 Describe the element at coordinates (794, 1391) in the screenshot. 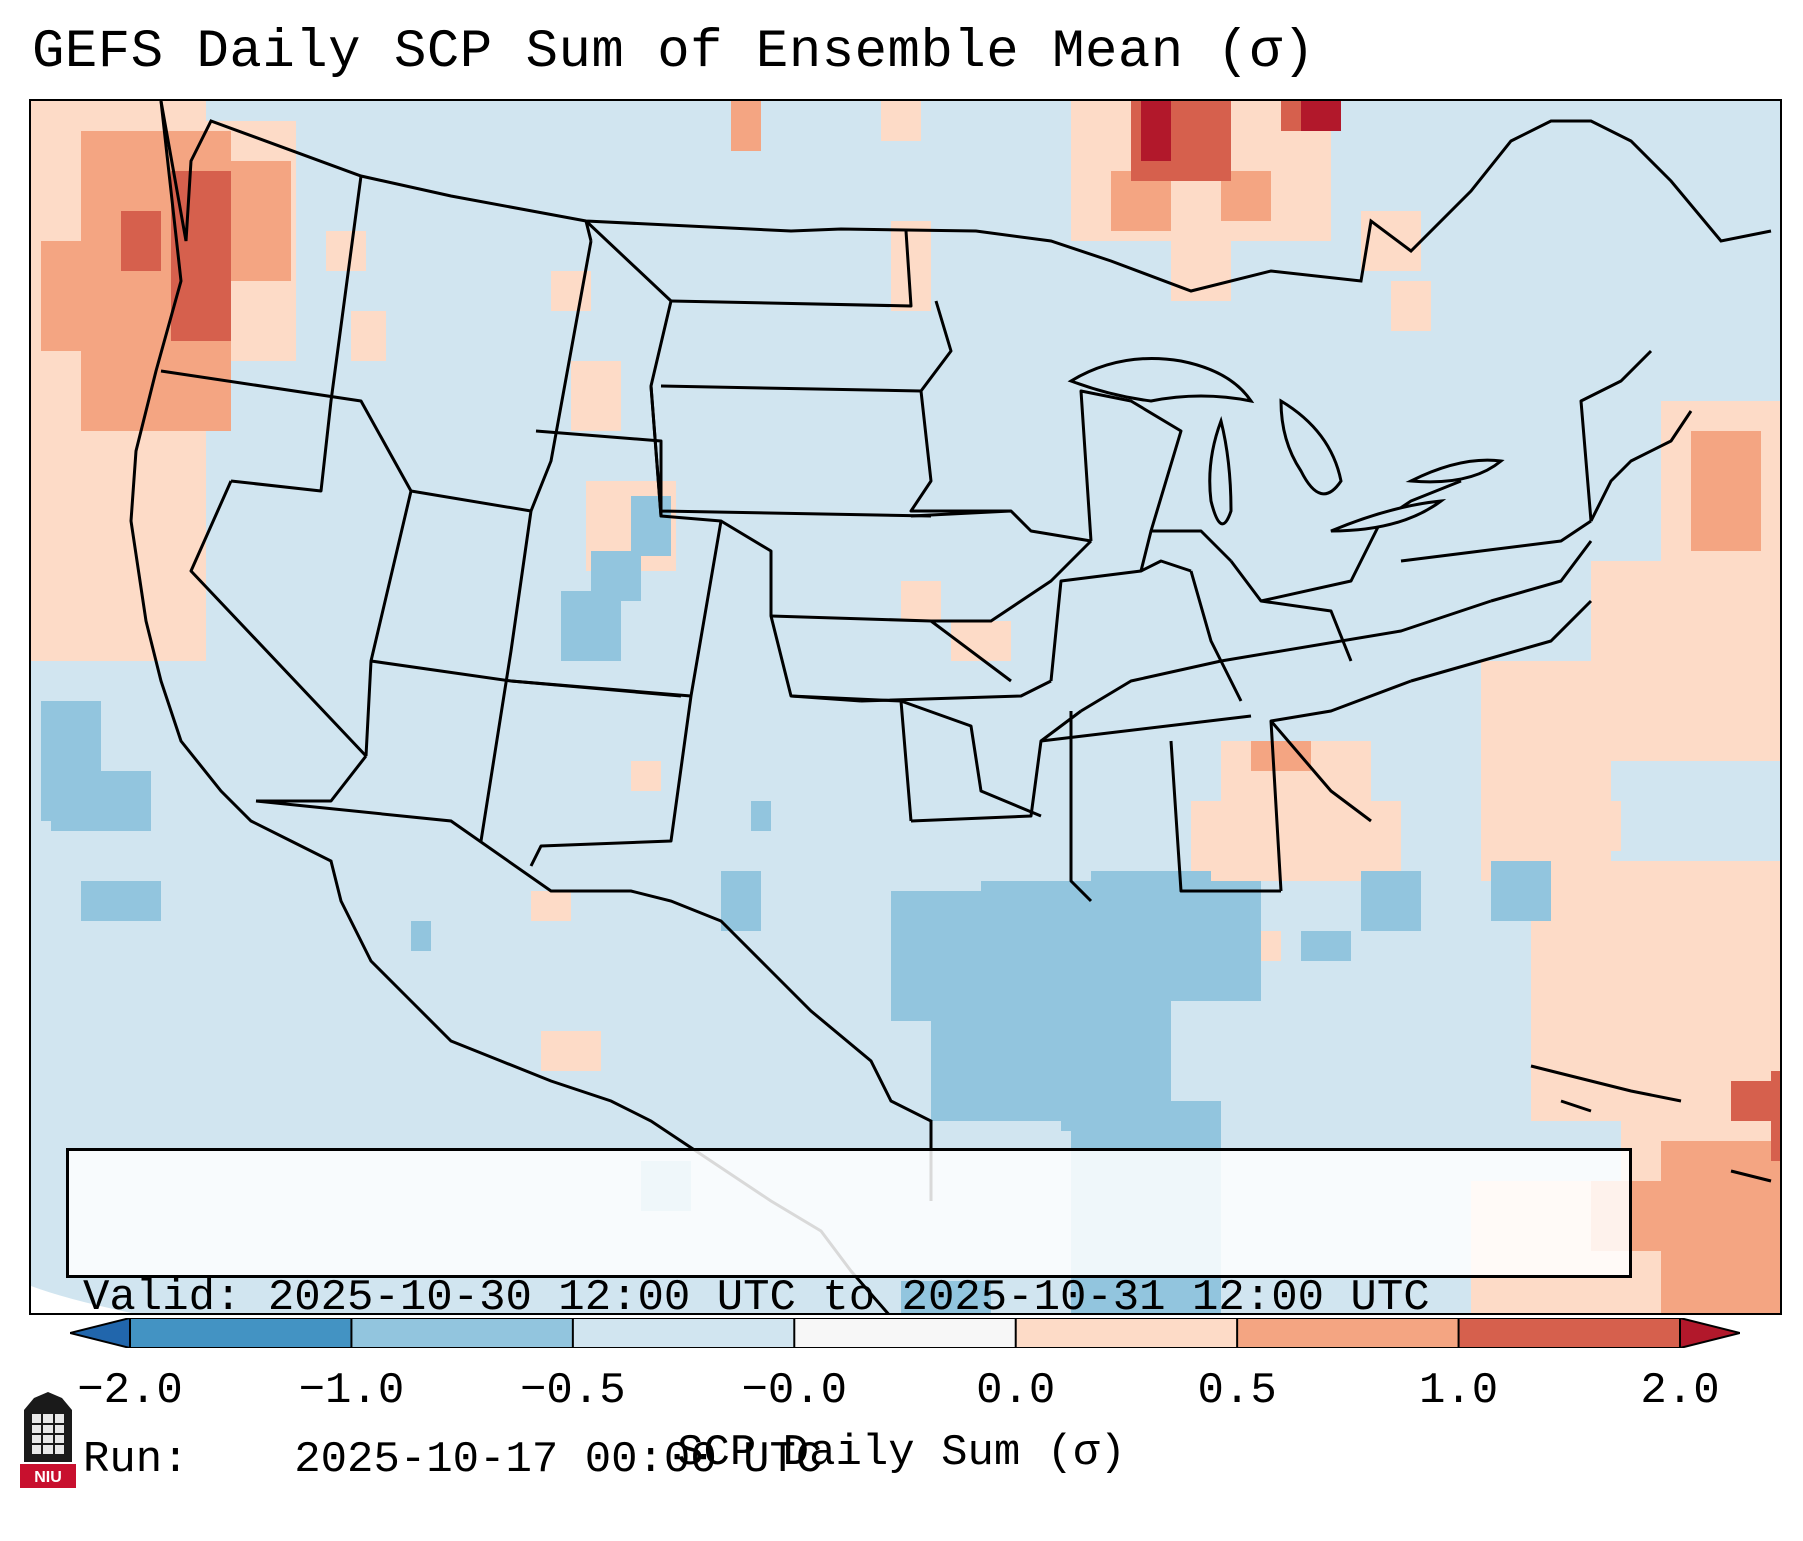

I see `colorbar-tick-label: −0.0` at that location.